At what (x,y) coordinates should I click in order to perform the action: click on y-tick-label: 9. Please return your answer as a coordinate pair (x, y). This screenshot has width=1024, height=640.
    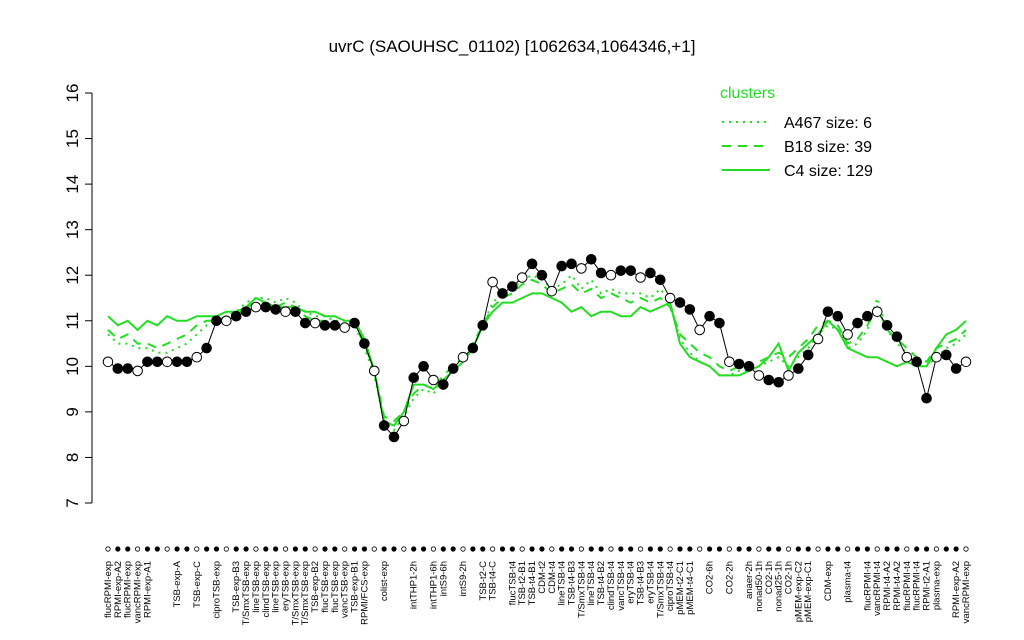
    Looking at the image, I should click on (72, 411).